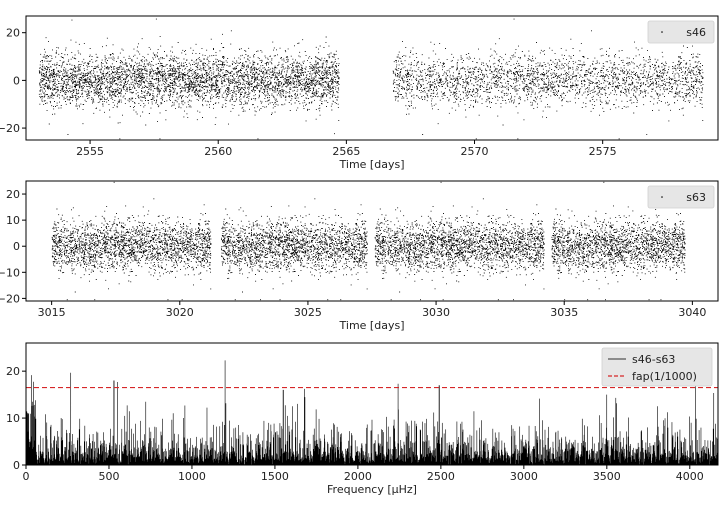 The height and width of the screenshot is (508, 720). Describe the element at coordinates (358, 476) in the screenshot. I see `x-tick-label: 2000` at that location.